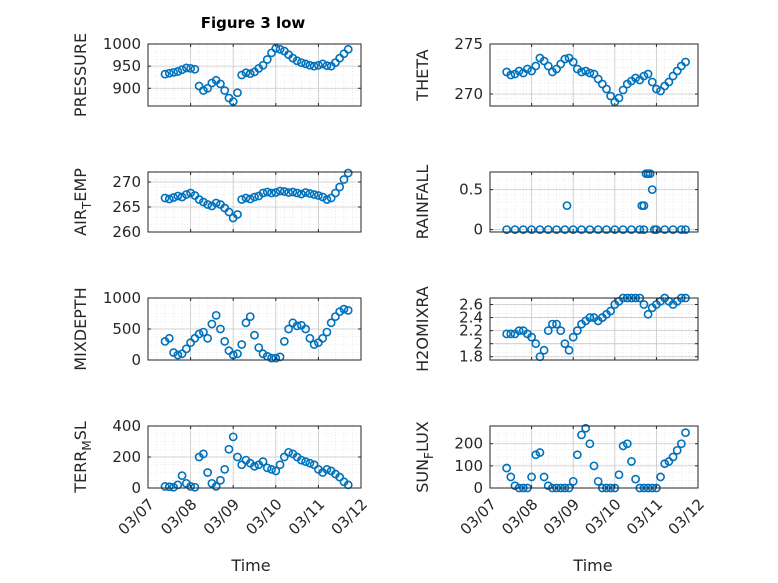 This screenshot has height=583, width=778. What do you see at coordinates (602, 516) in the screenshot?
I see `x-tick-label: 03/10` at bounding box center [602, 516].